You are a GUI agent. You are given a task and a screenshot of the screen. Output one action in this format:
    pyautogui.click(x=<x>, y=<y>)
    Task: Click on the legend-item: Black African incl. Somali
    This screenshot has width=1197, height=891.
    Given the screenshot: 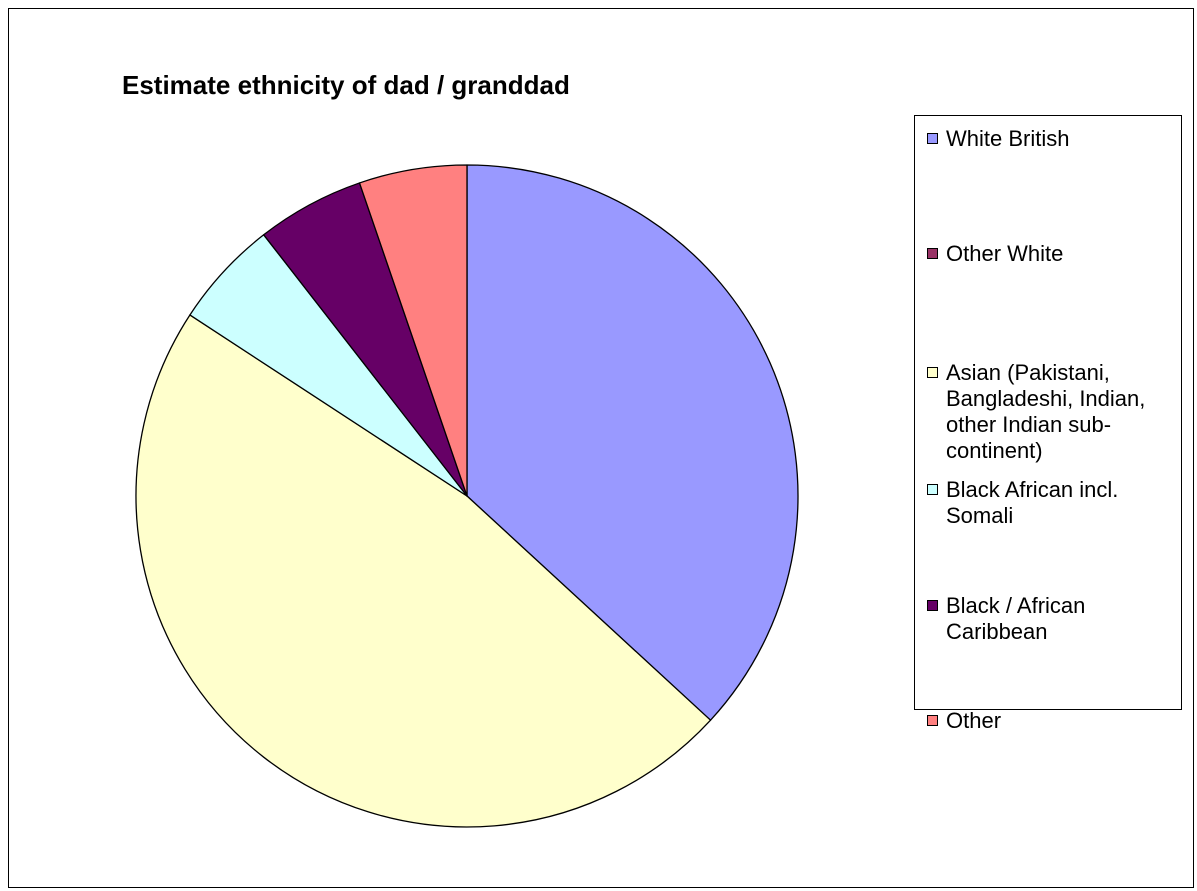 What is the action you would take?
    pyautogui.click(x=1053, y=503)
    